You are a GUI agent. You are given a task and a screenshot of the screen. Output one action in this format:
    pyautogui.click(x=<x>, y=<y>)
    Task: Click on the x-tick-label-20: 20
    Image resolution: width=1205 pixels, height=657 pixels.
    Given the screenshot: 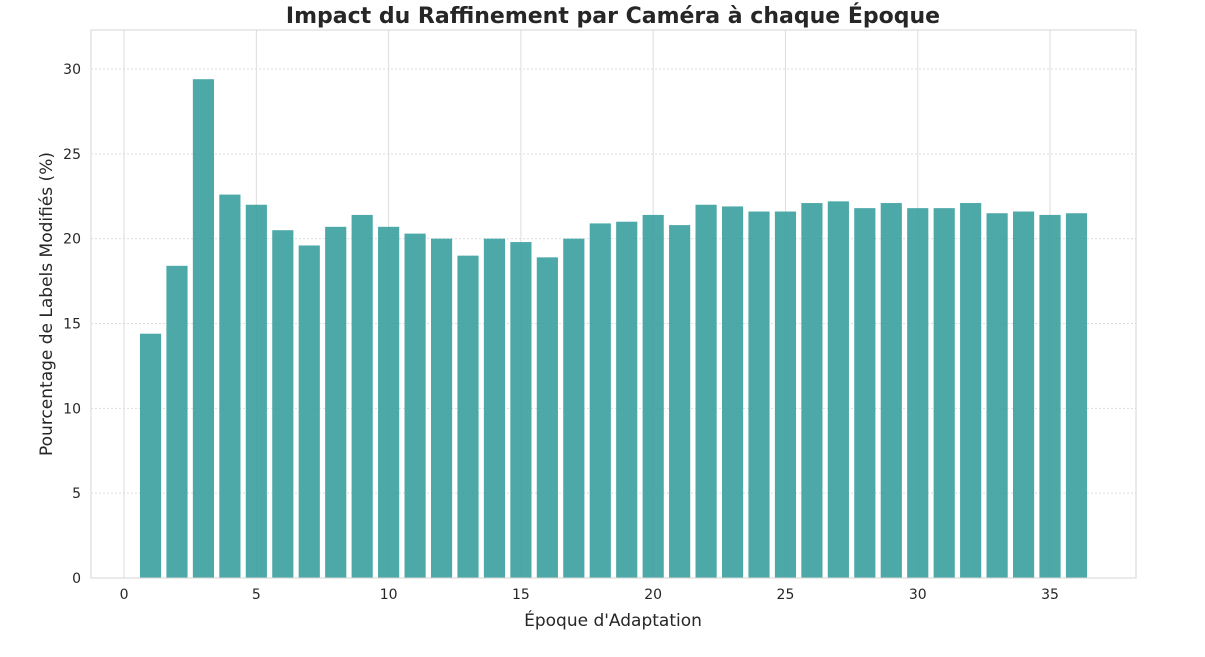 What is the action you would take?
    pyautogui.click(x=653, y=595)
    